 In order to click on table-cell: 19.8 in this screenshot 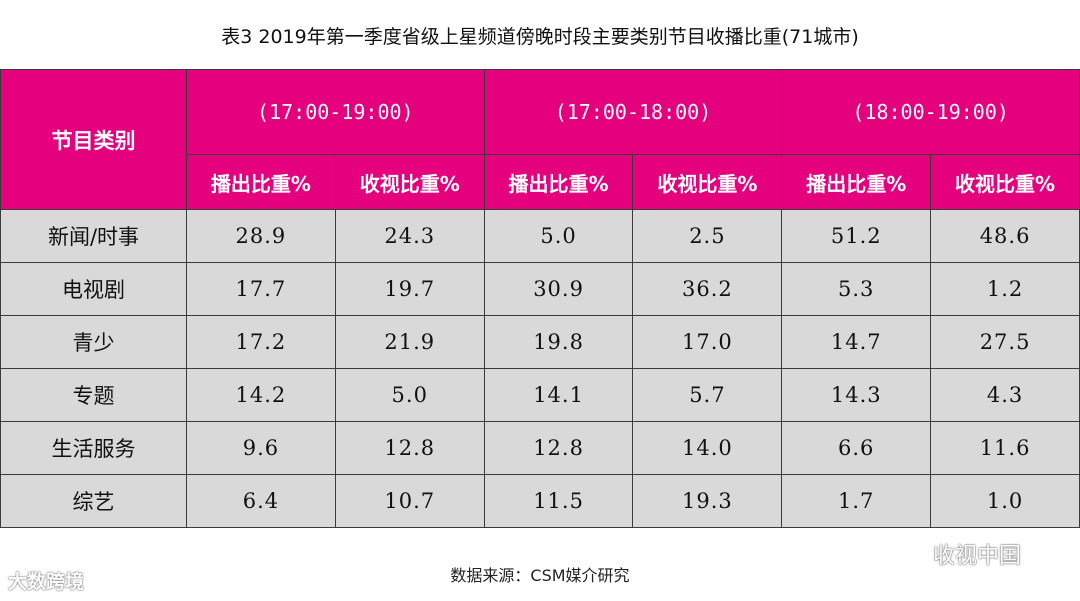, I will do `click(558, 342)`.